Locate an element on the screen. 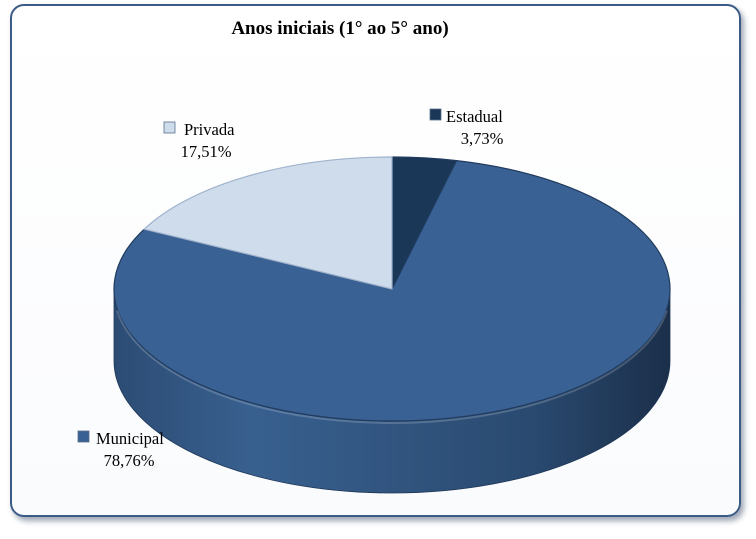 This screenshot has height=539, width=756. slice-label-municipal: Municipal is located at coordinates (130, 438).